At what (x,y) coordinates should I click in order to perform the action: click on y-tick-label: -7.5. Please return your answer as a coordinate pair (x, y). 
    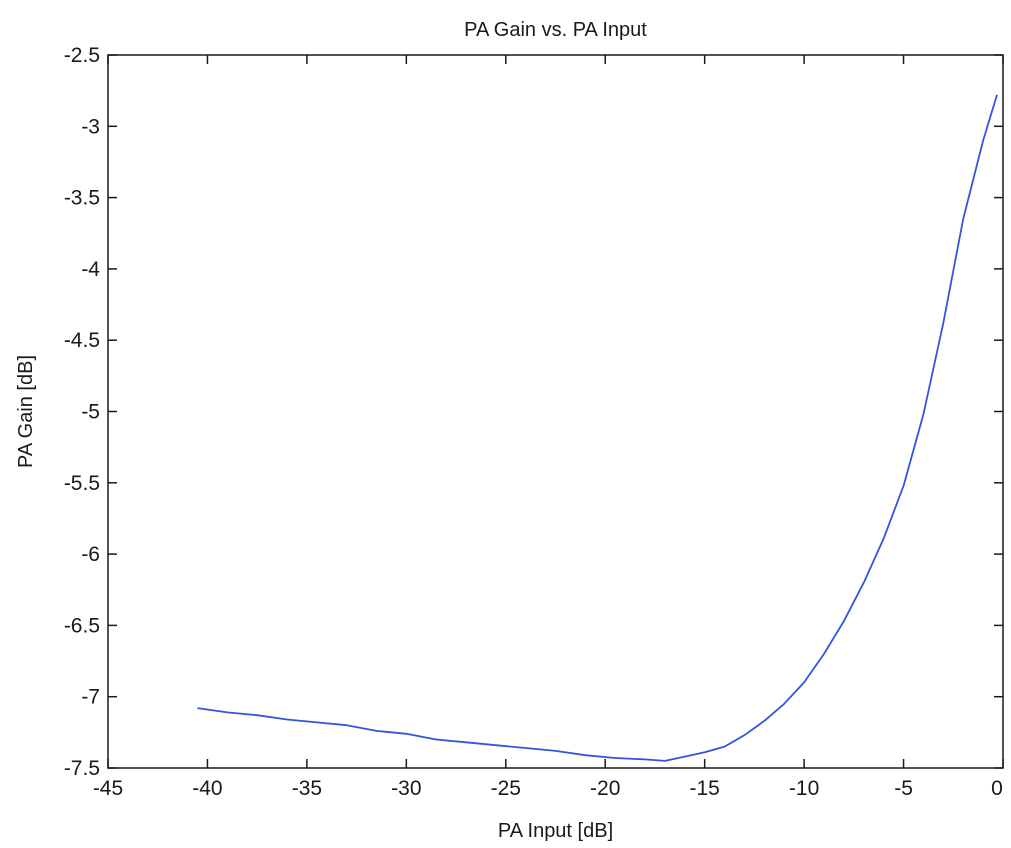
    Looking at the image, I should click on (82, 768).